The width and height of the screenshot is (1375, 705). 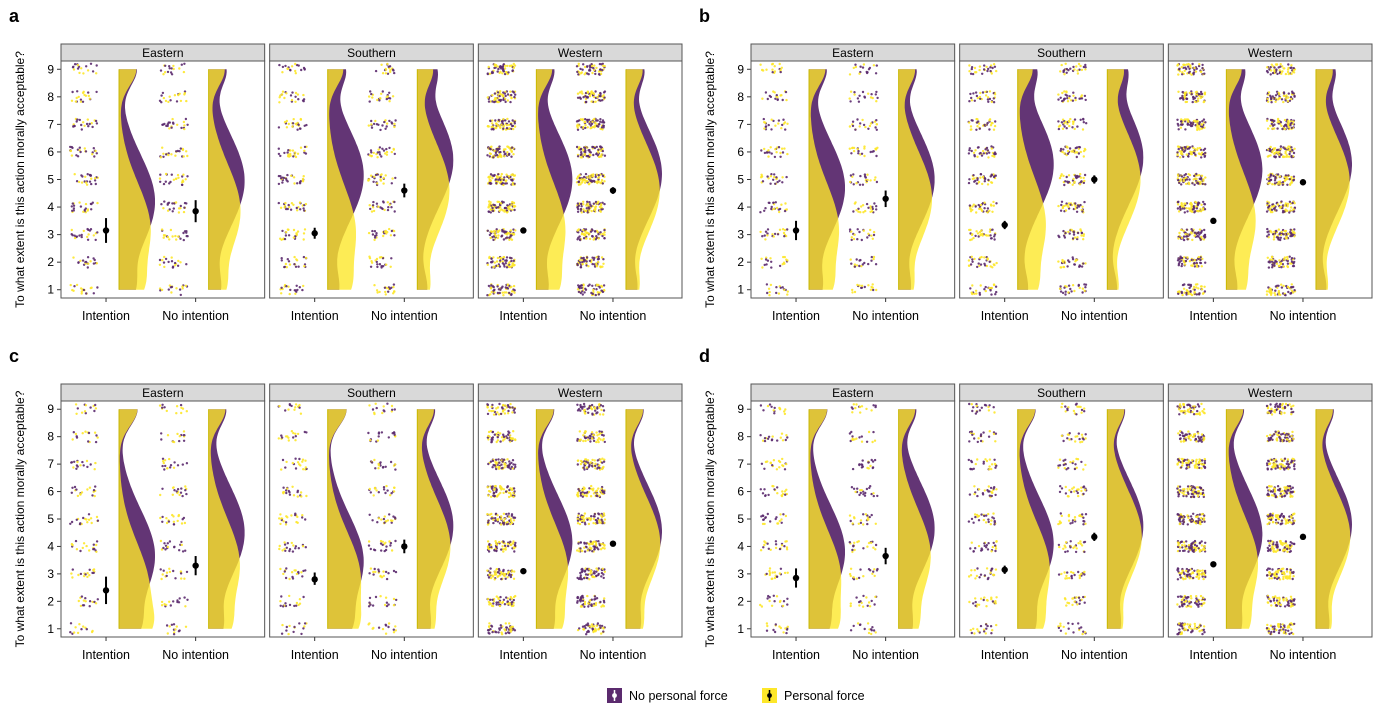 I want to click on x-tick-label: No intention, so click(x=195, y=316).